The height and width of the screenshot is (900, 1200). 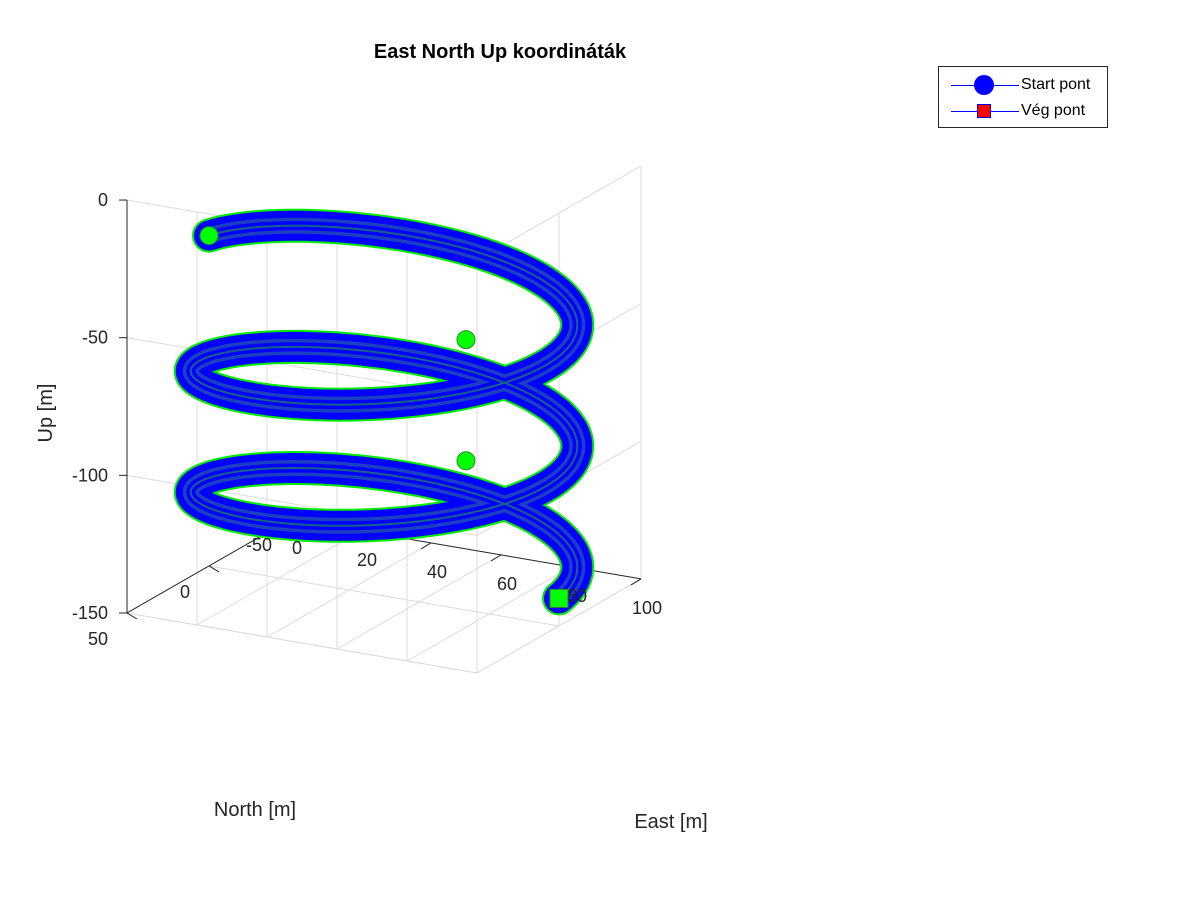 What do you see at coordinates (46, 413) in the screenshot?
I see `z-axis-label: Up [m]` at bounding box center [46, 413].